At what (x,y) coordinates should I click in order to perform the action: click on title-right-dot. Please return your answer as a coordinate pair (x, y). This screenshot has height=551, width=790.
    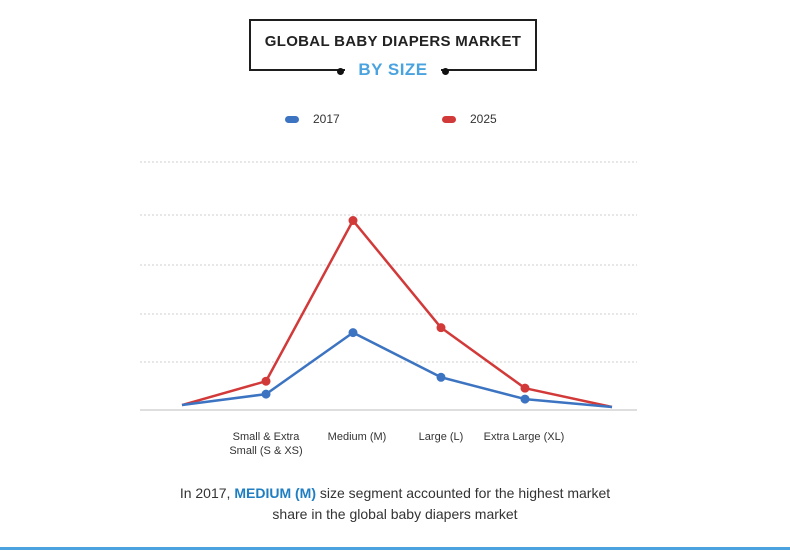
    Looking at the image, I should click on (445, 71).